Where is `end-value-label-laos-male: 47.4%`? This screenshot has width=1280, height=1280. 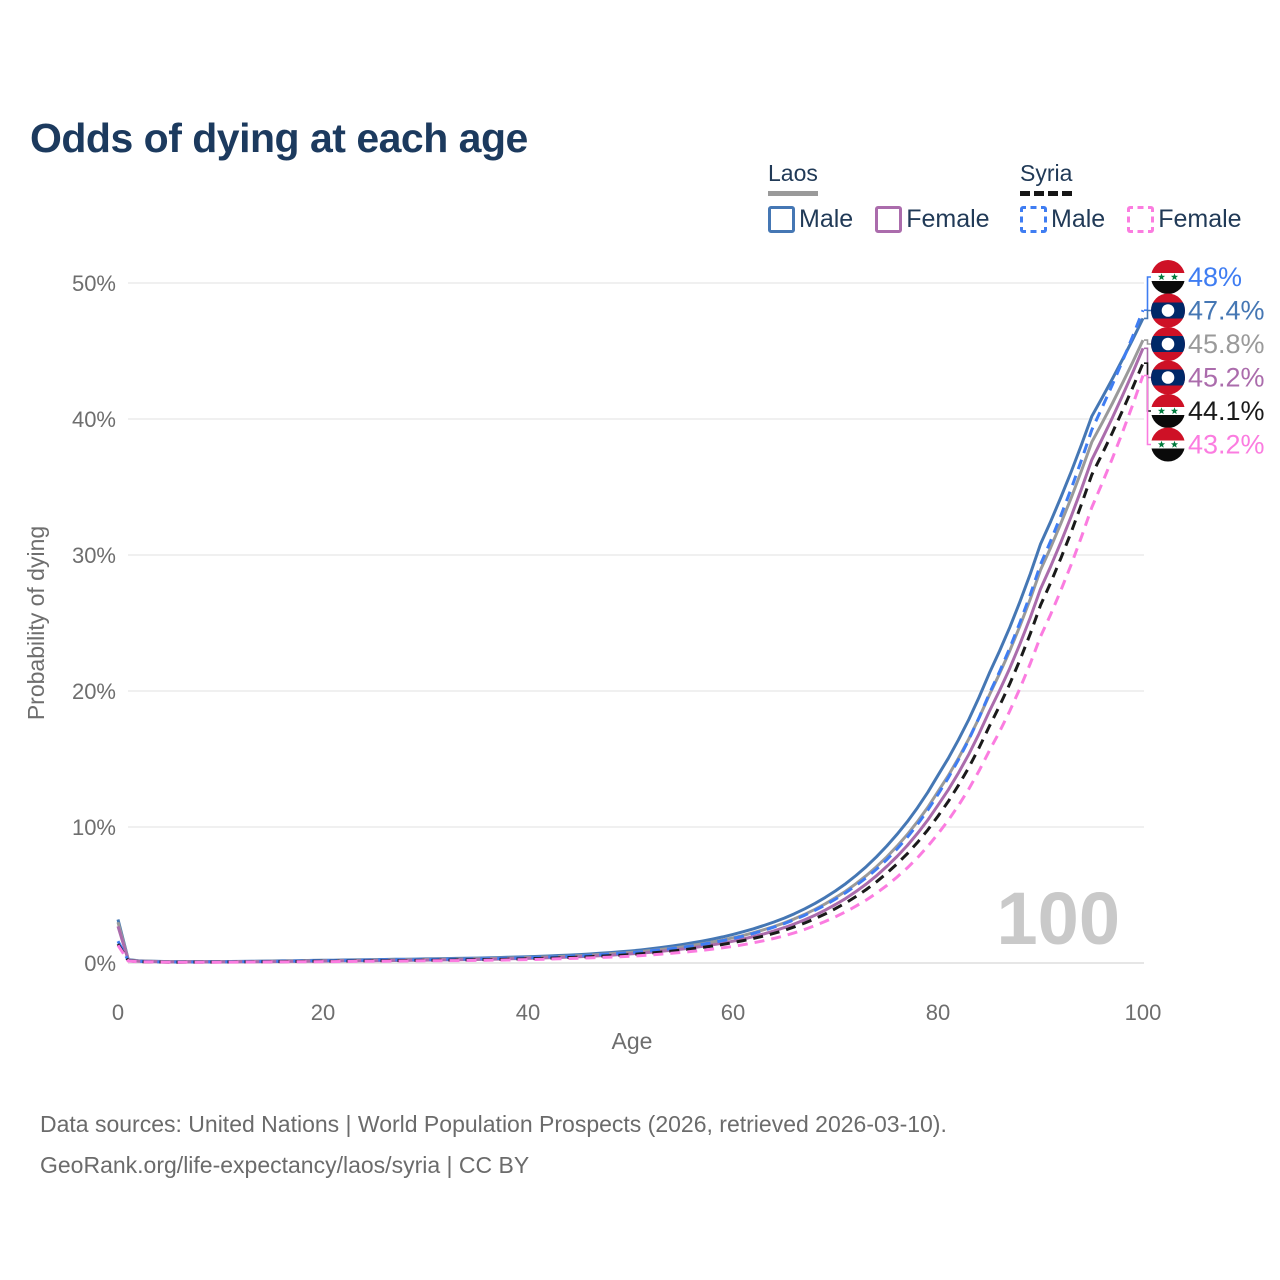 end-value-label-laos-male: 47.4% is located at coordinates (1226, 311).